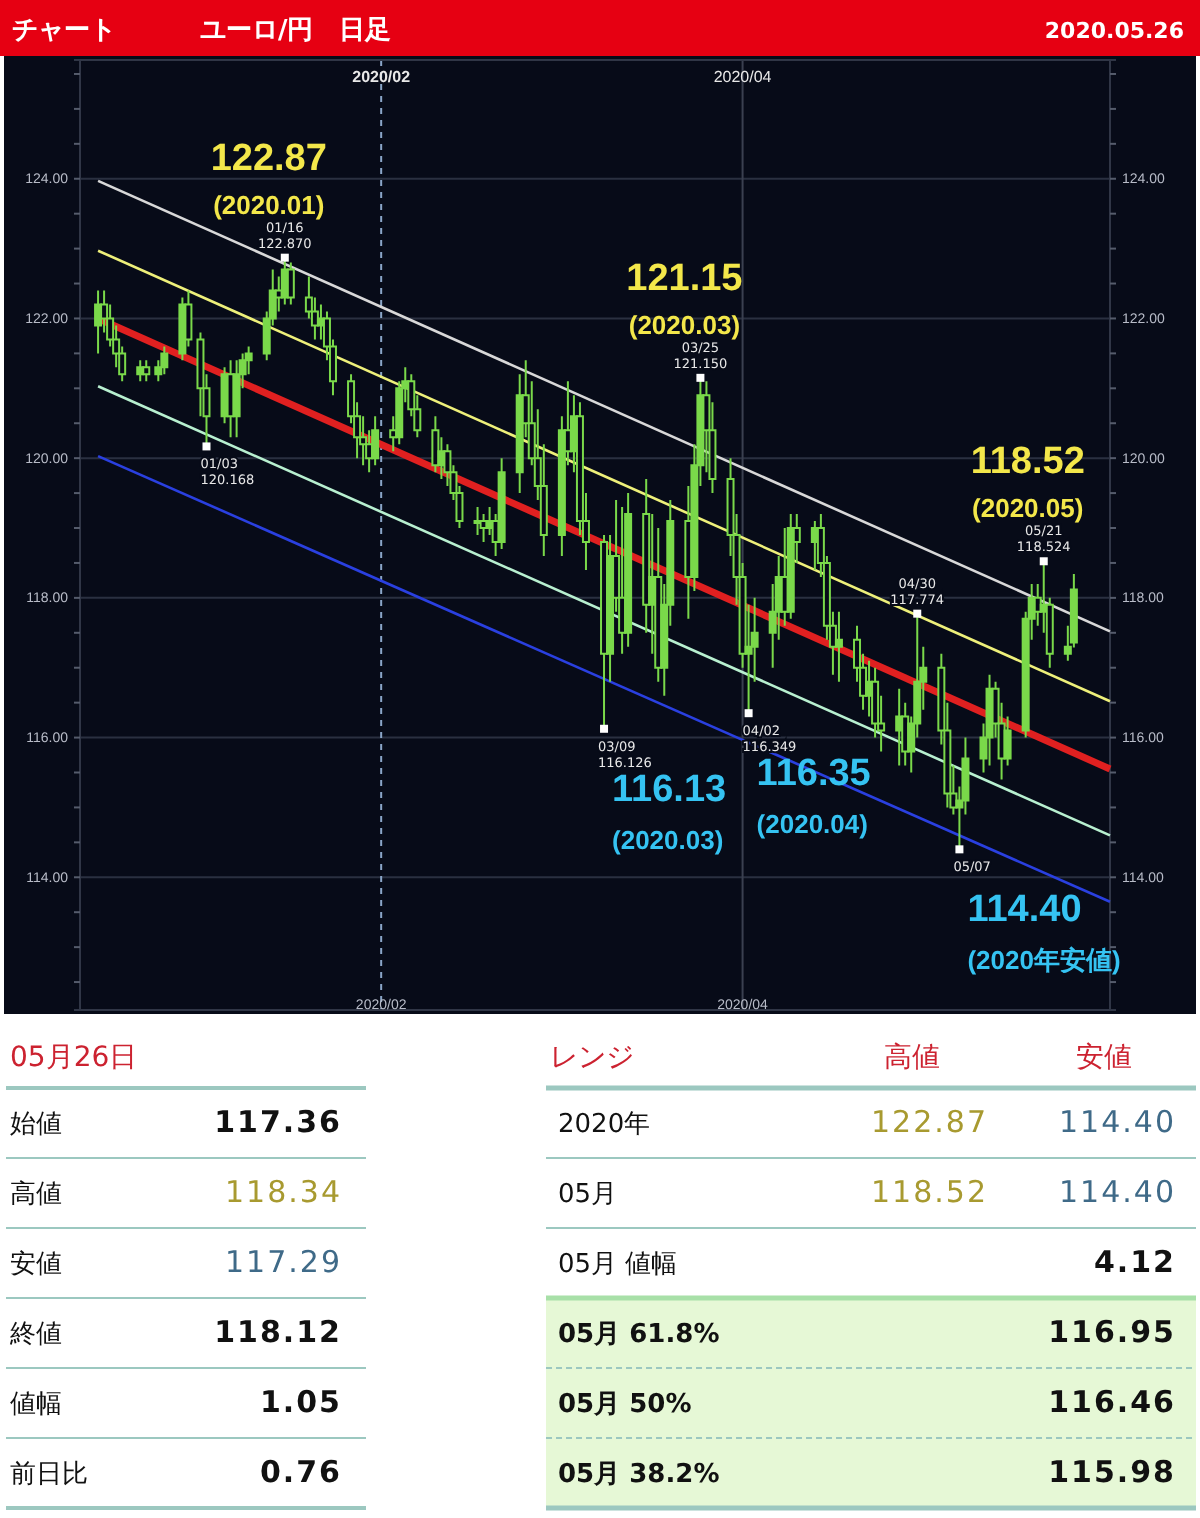 This screenshot has height=1518, width=1200. Describe the element at coordinates (669, 811) in the screenshot. I see `annotation: 116.13 (2020.03)` at that location.